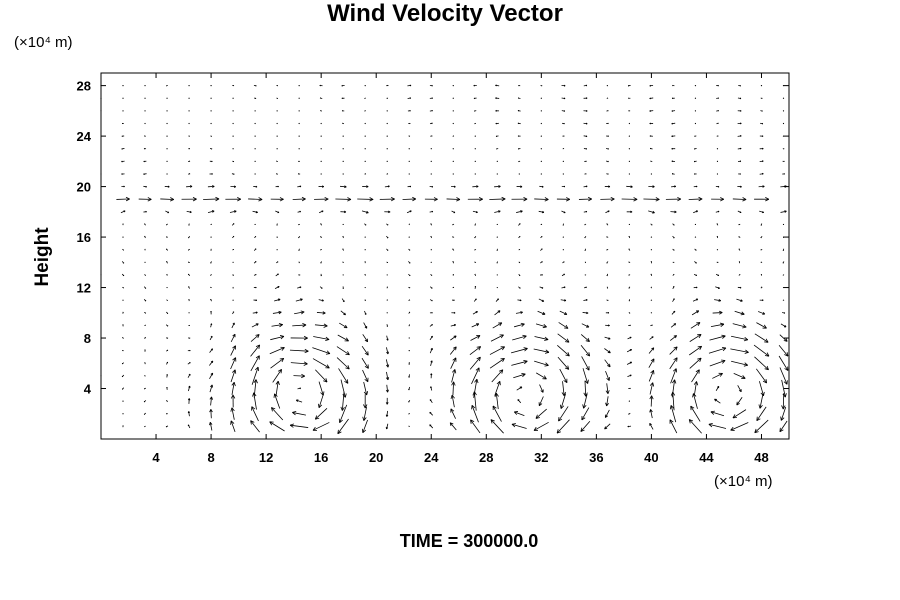 The height and width of the screenshot is (600, 900). Describe the element at coordinates (321, 457) in the screenshot. I see `x-tick-label: 16` at that location.